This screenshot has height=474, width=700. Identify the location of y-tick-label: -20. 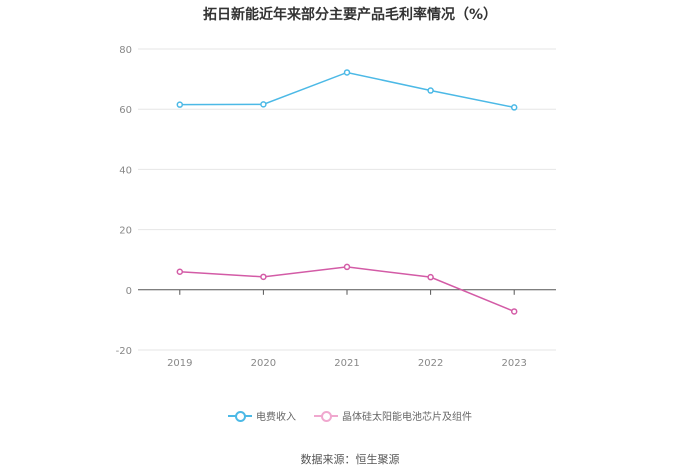
(124, 351).